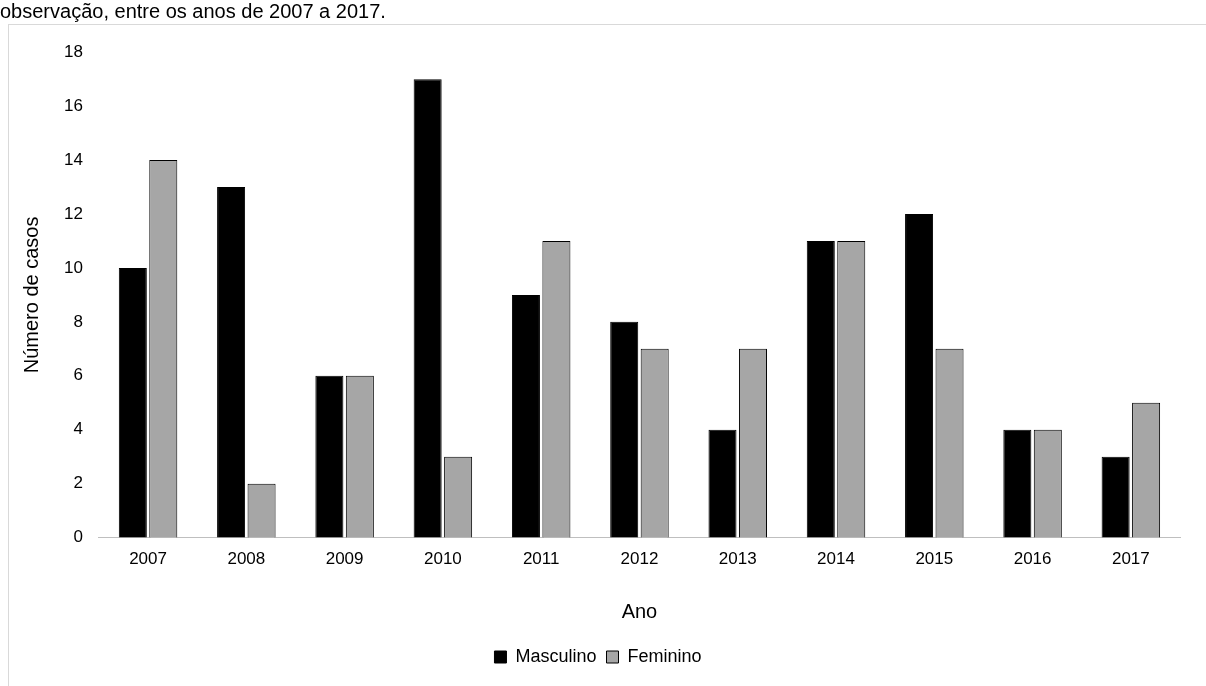 The height and width of the screenshot is (686, 1206). I want to click on y-axis-title: Número de casos, so click(30, 295).